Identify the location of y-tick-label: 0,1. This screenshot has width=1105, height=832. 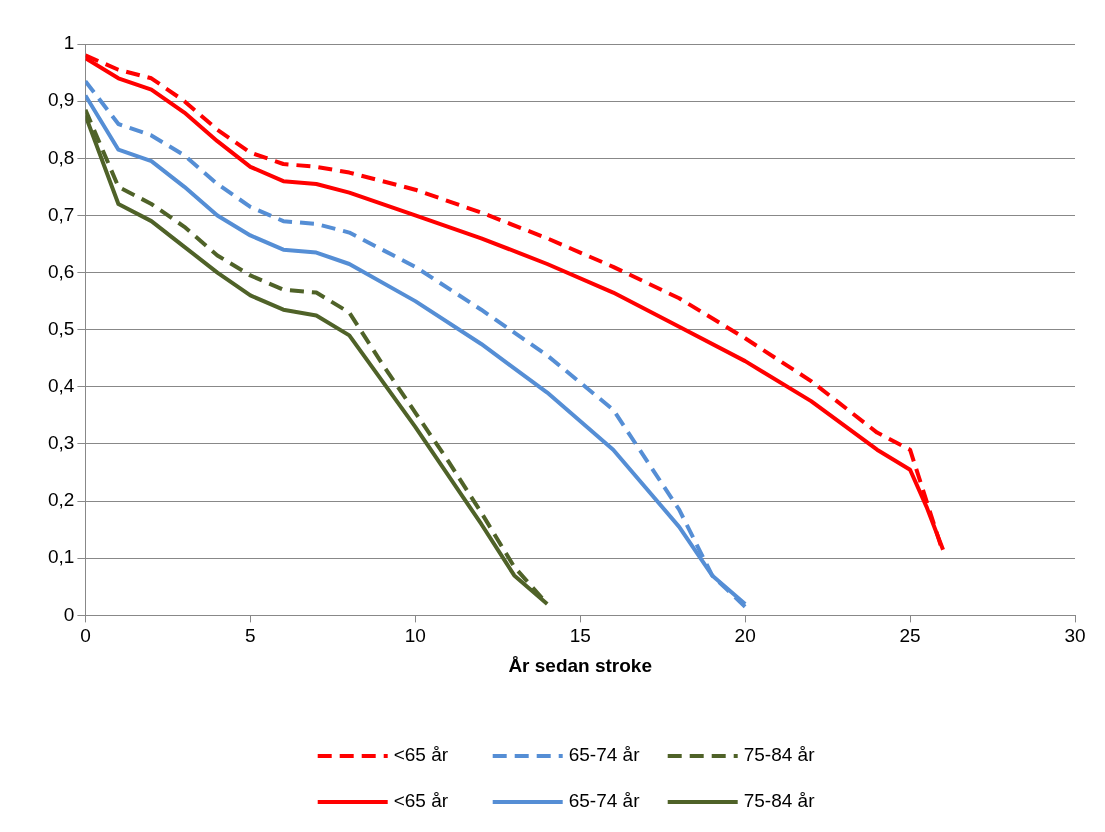
(61, 557).